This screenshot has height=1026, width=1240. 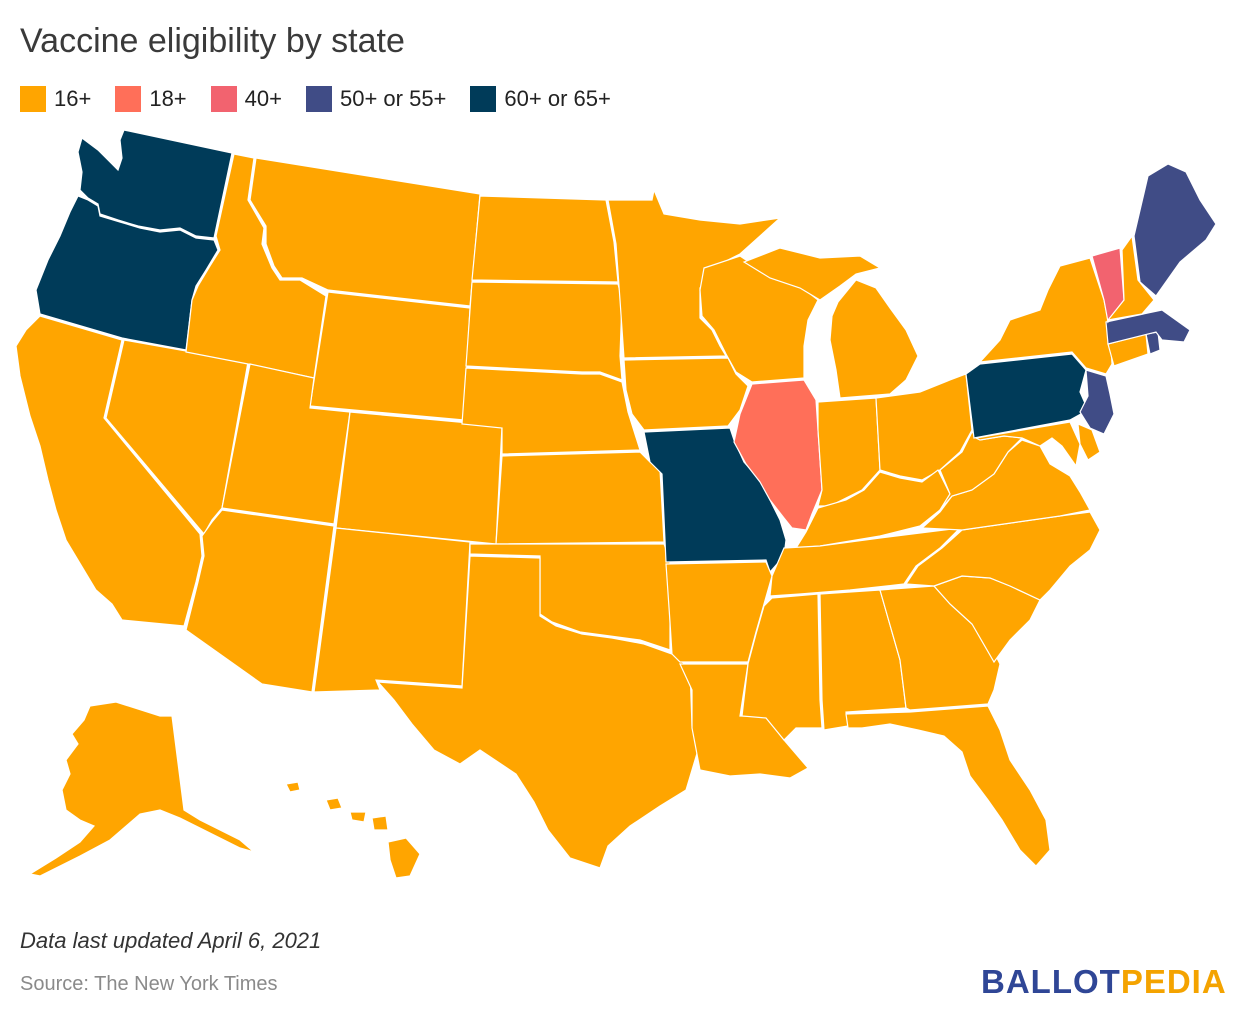 What do you see at coordinates (830, 323) in the screenshot?
I see `state-mi` at bounding box center [830, 323].